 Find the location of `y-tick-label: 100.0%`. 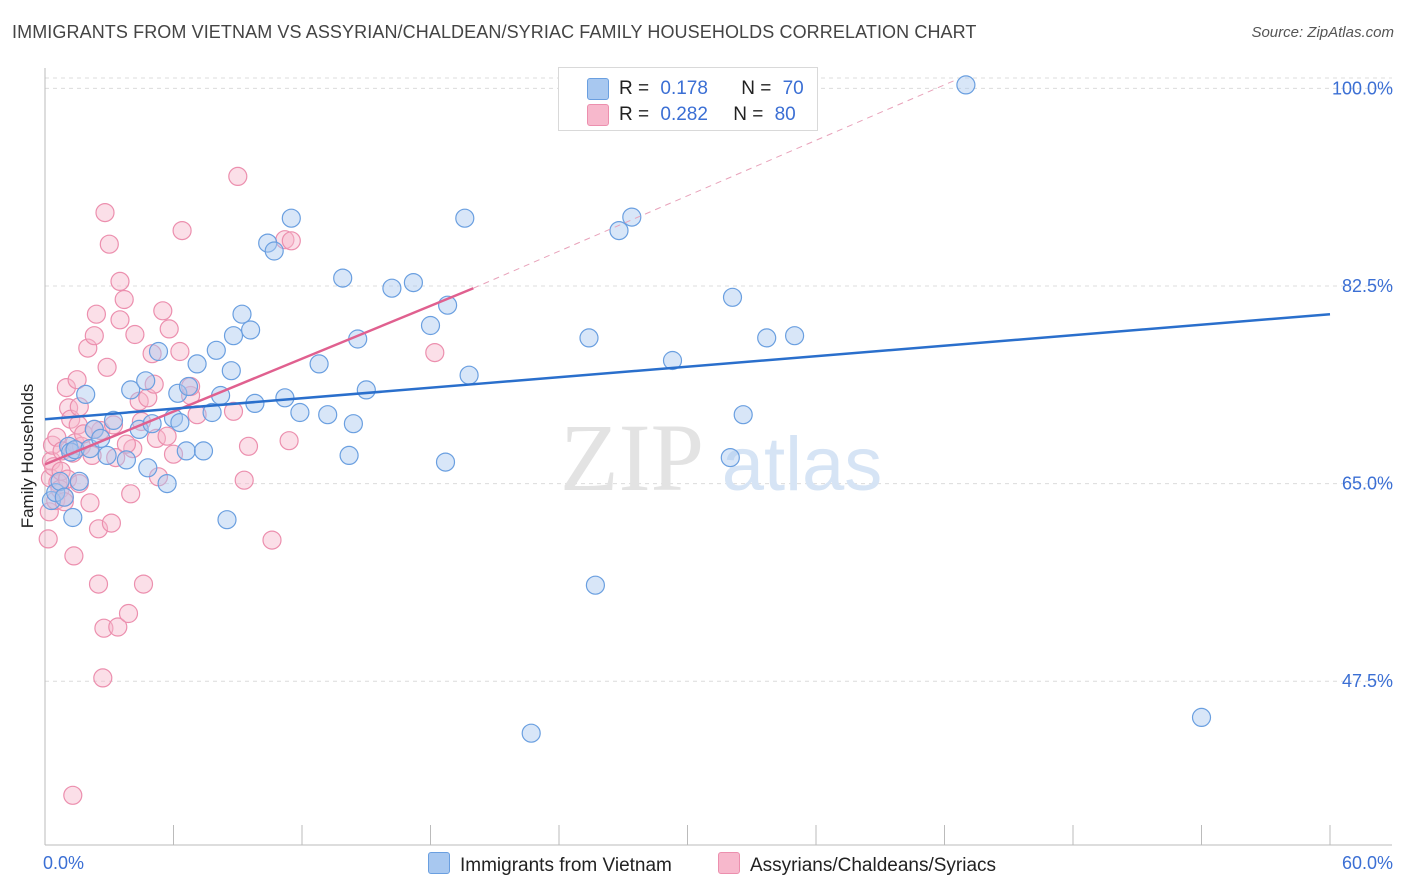

y-tick-label: 100.0% is located at coordinates (1362, 88).